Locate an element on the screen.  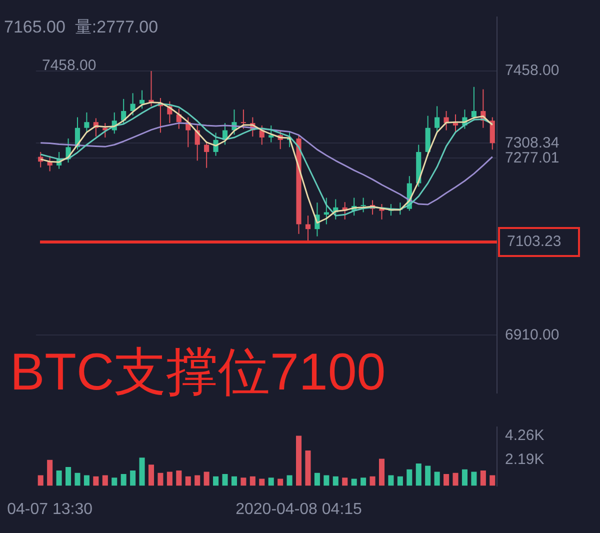
y-tick-label: 6910.00 is located at coordinates (532, 335).